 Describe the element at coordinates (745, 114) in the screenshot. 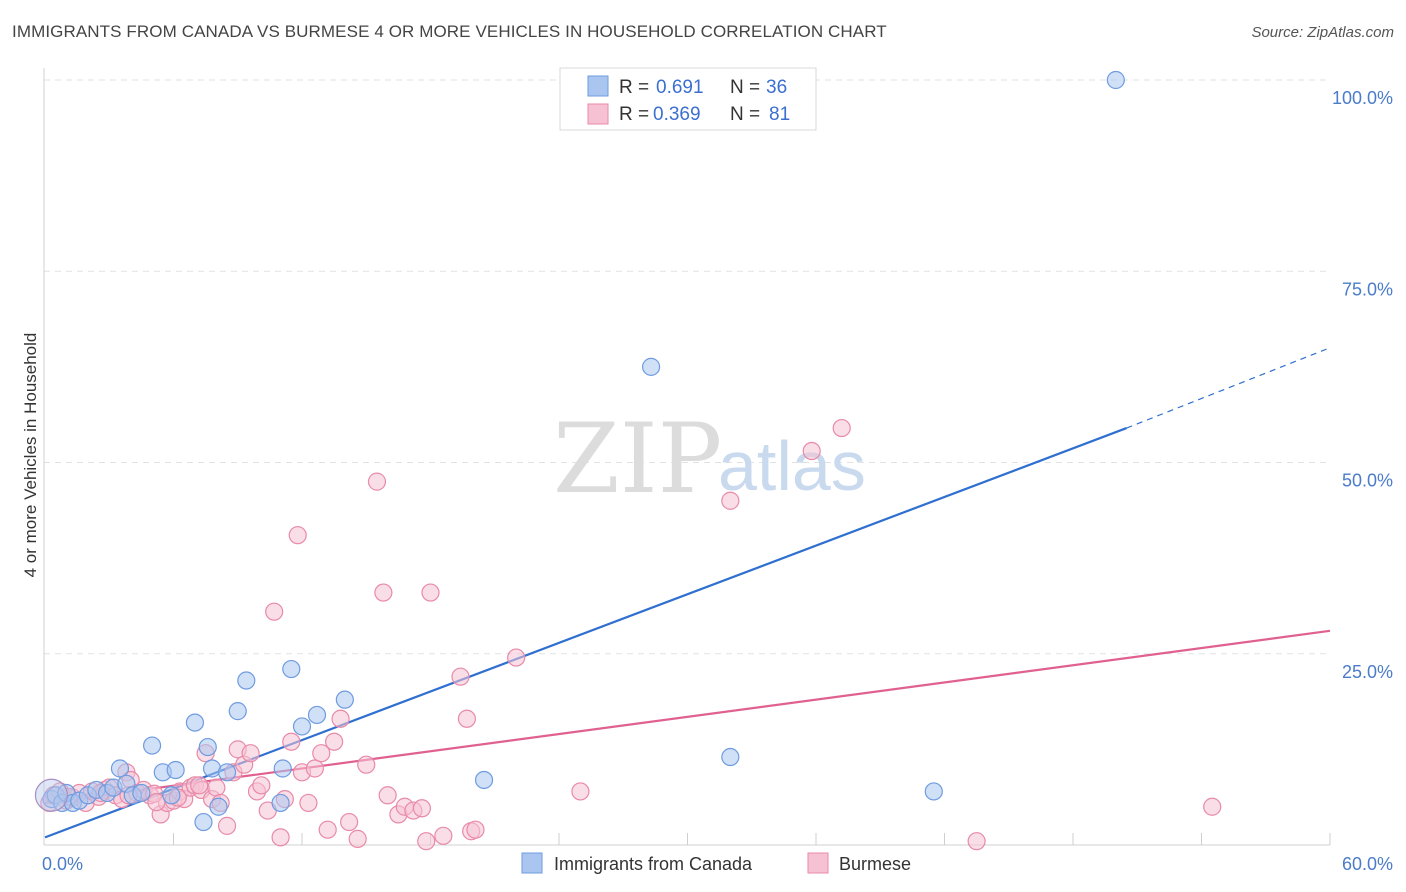

I see `legend-n-label-burmese: N =` at that location.